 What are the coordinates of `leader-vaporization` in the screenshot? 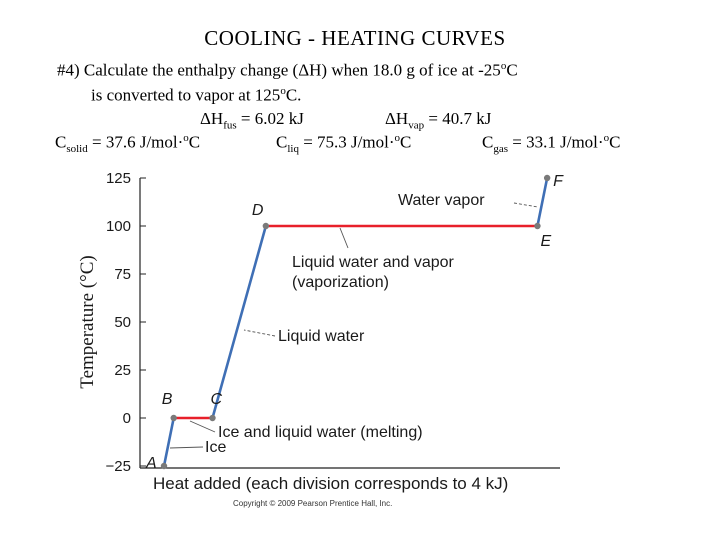 It's located at (344, 238).